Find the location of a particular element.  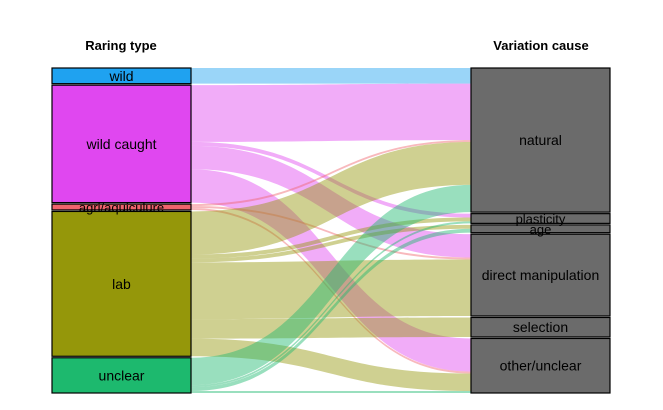

right-node-label-selection: selection is located at coordinates (540, 327).